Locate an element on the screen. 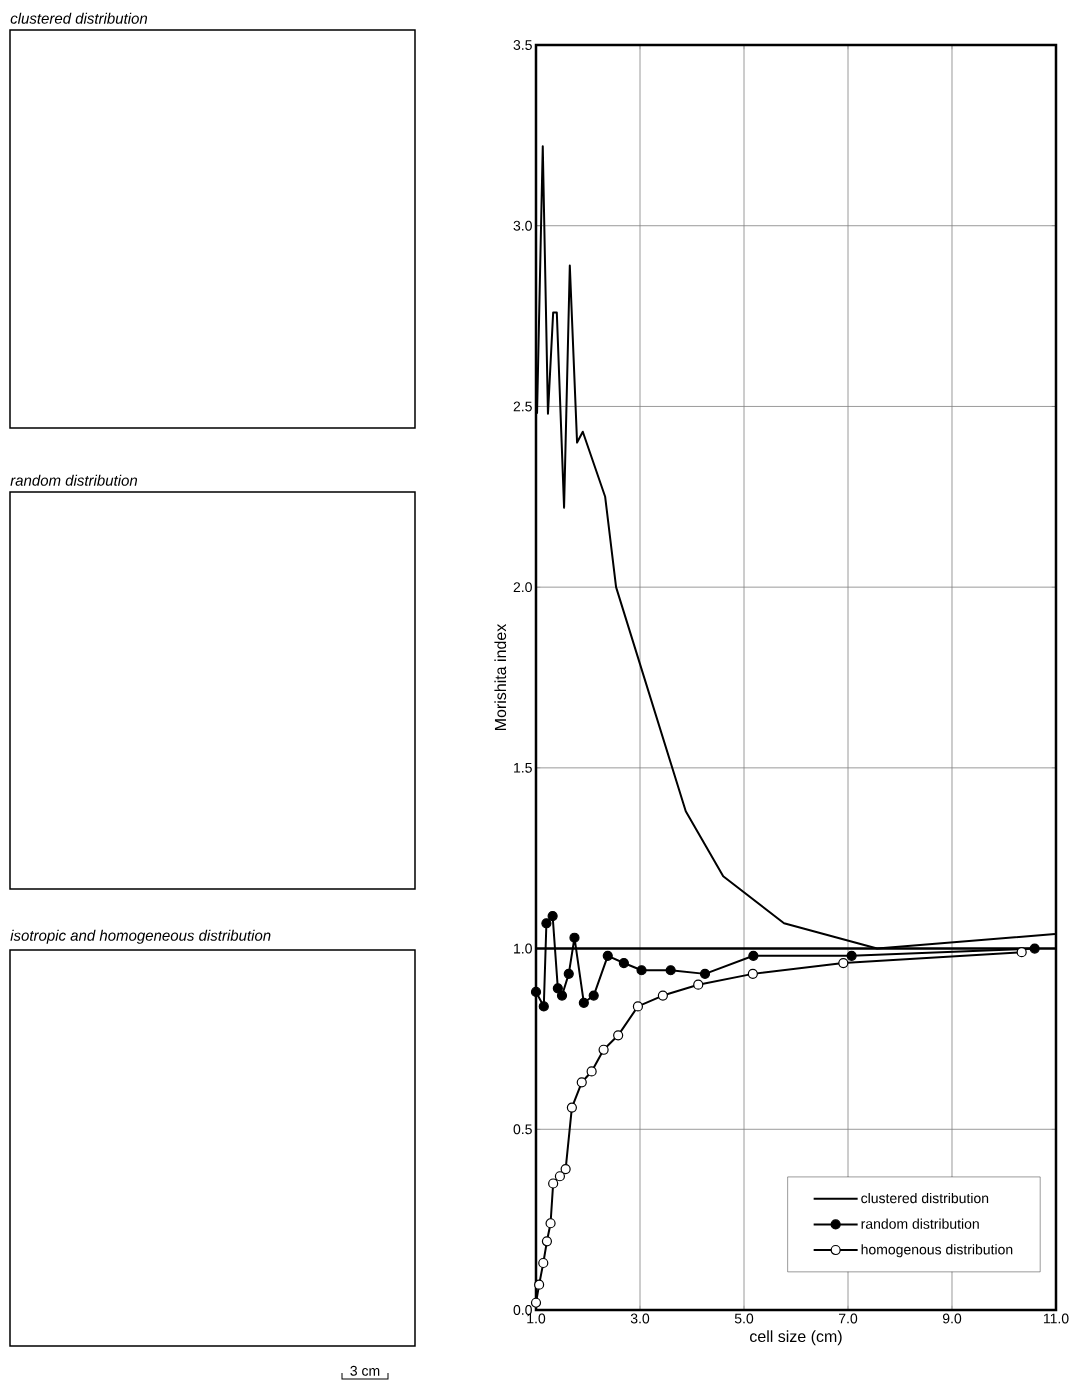  x-tick-label: 5.0 is located at coordinates (744, 1318).